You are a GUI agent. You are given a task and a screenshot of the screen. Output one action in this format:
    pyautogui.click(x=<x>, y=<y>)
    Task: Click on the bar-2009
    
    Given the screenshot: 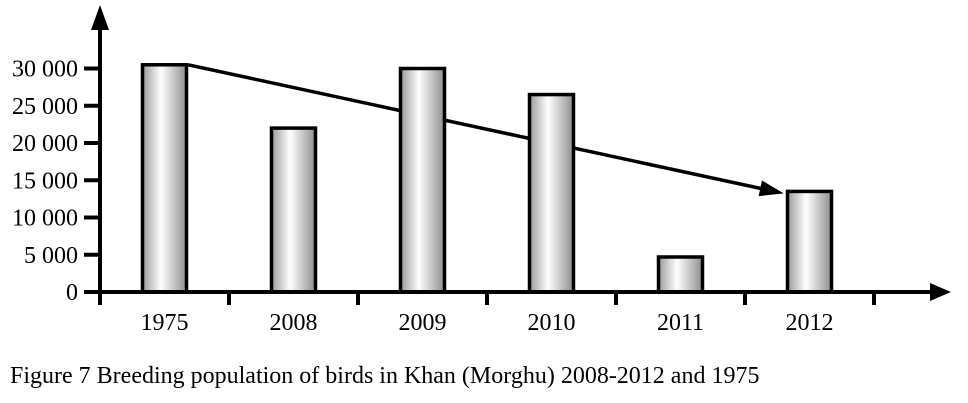 What is the action you would take?
    pyautogui.click(x=422, y=180)
    